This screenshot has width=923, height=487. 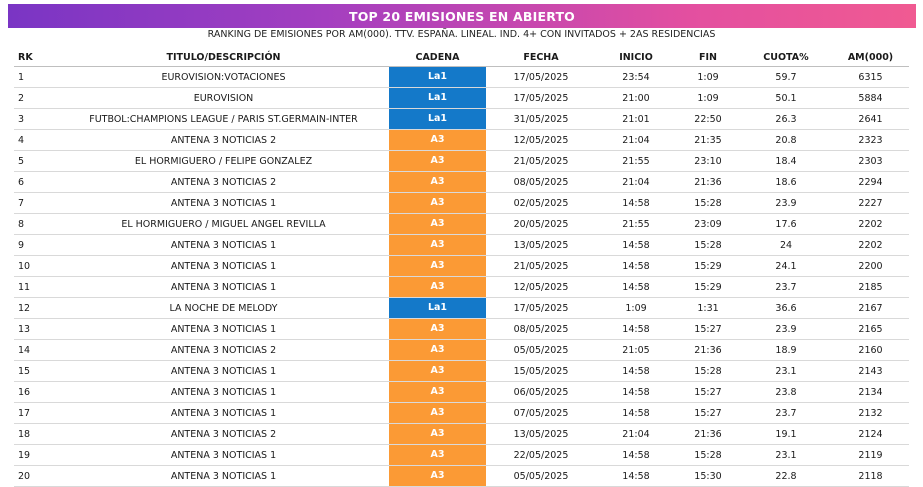 What do you see at coordinates (636, 350) in the screenshot?
I see `cell-start: 21:05` at bounding box center [636, 350].